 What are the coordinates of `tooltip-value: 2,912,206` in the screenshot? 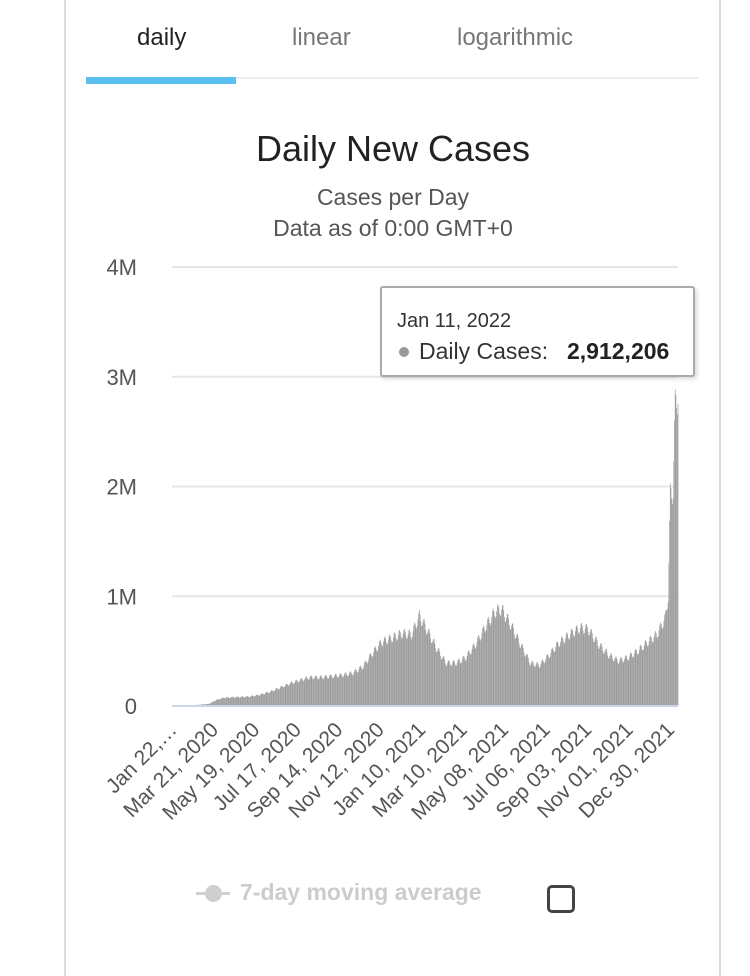 It's located at (618, 351).